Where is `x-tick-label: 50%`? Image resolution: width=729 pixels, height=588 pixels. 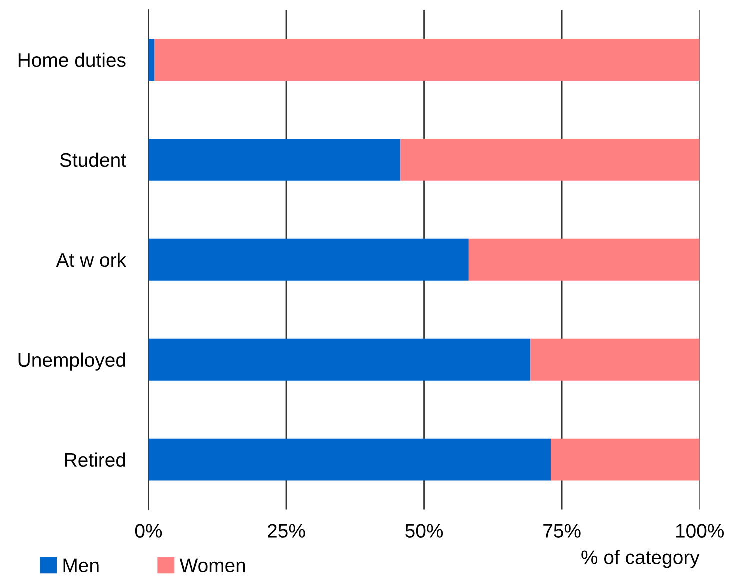
x-tick-label: 50% is located at coordinates (425, 531).